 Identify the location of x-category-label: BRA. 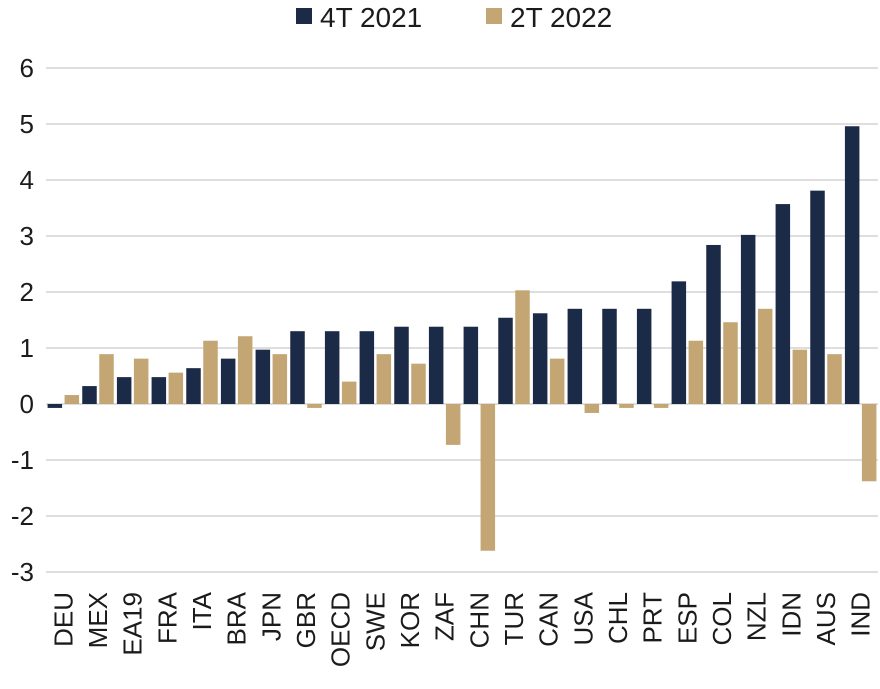
(237, 618).